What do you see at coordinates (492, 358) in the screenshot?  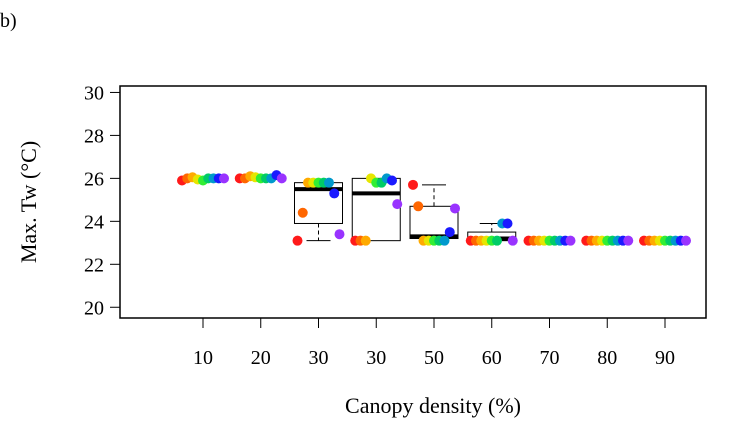 I see `x-tick-label: 60` at bounding box center [492, 358].